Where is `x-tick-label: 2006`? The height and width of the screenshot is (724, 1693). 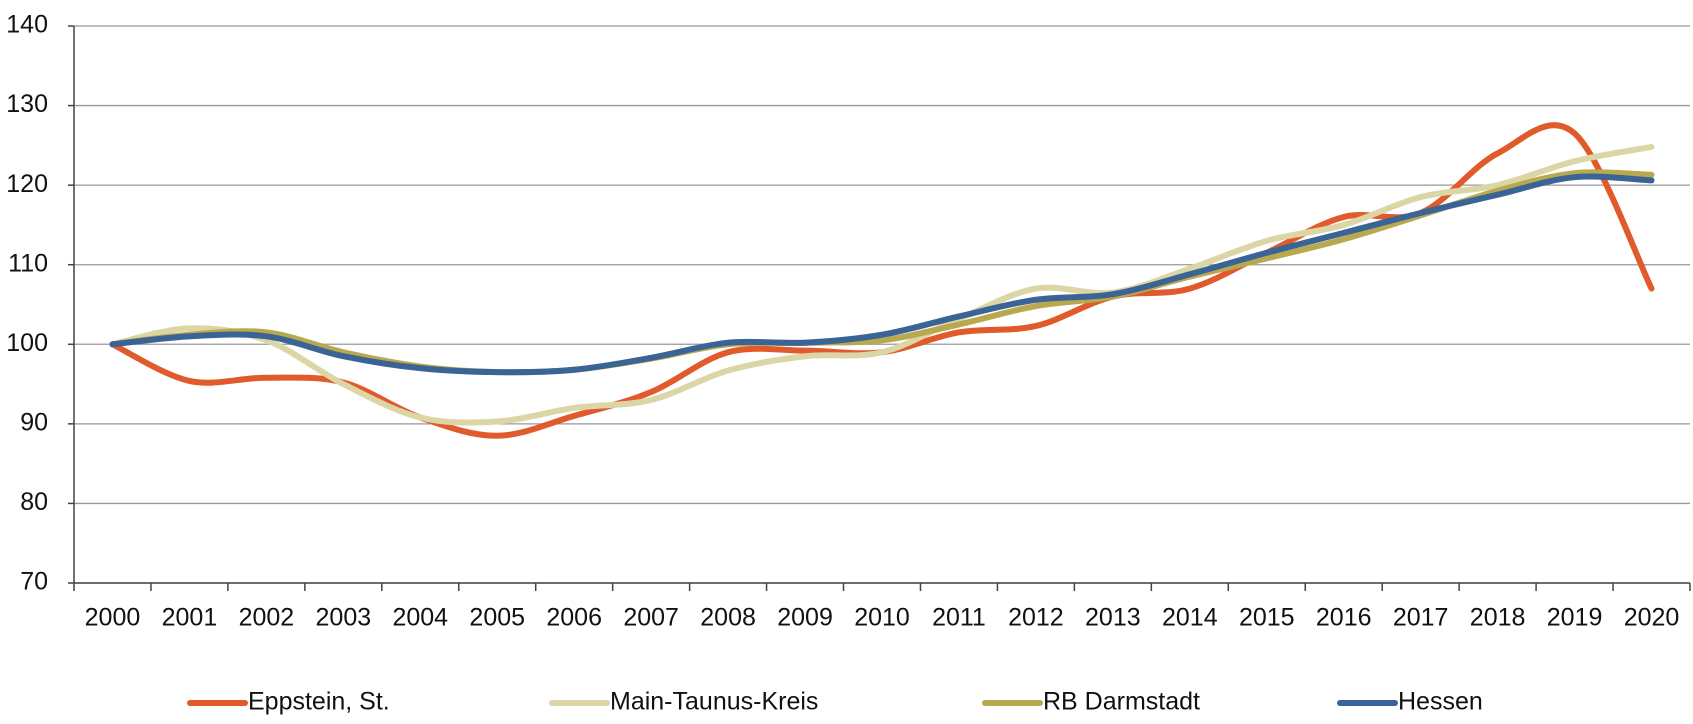
x-tick-label: 2006 is located at coordinates (574, 618).